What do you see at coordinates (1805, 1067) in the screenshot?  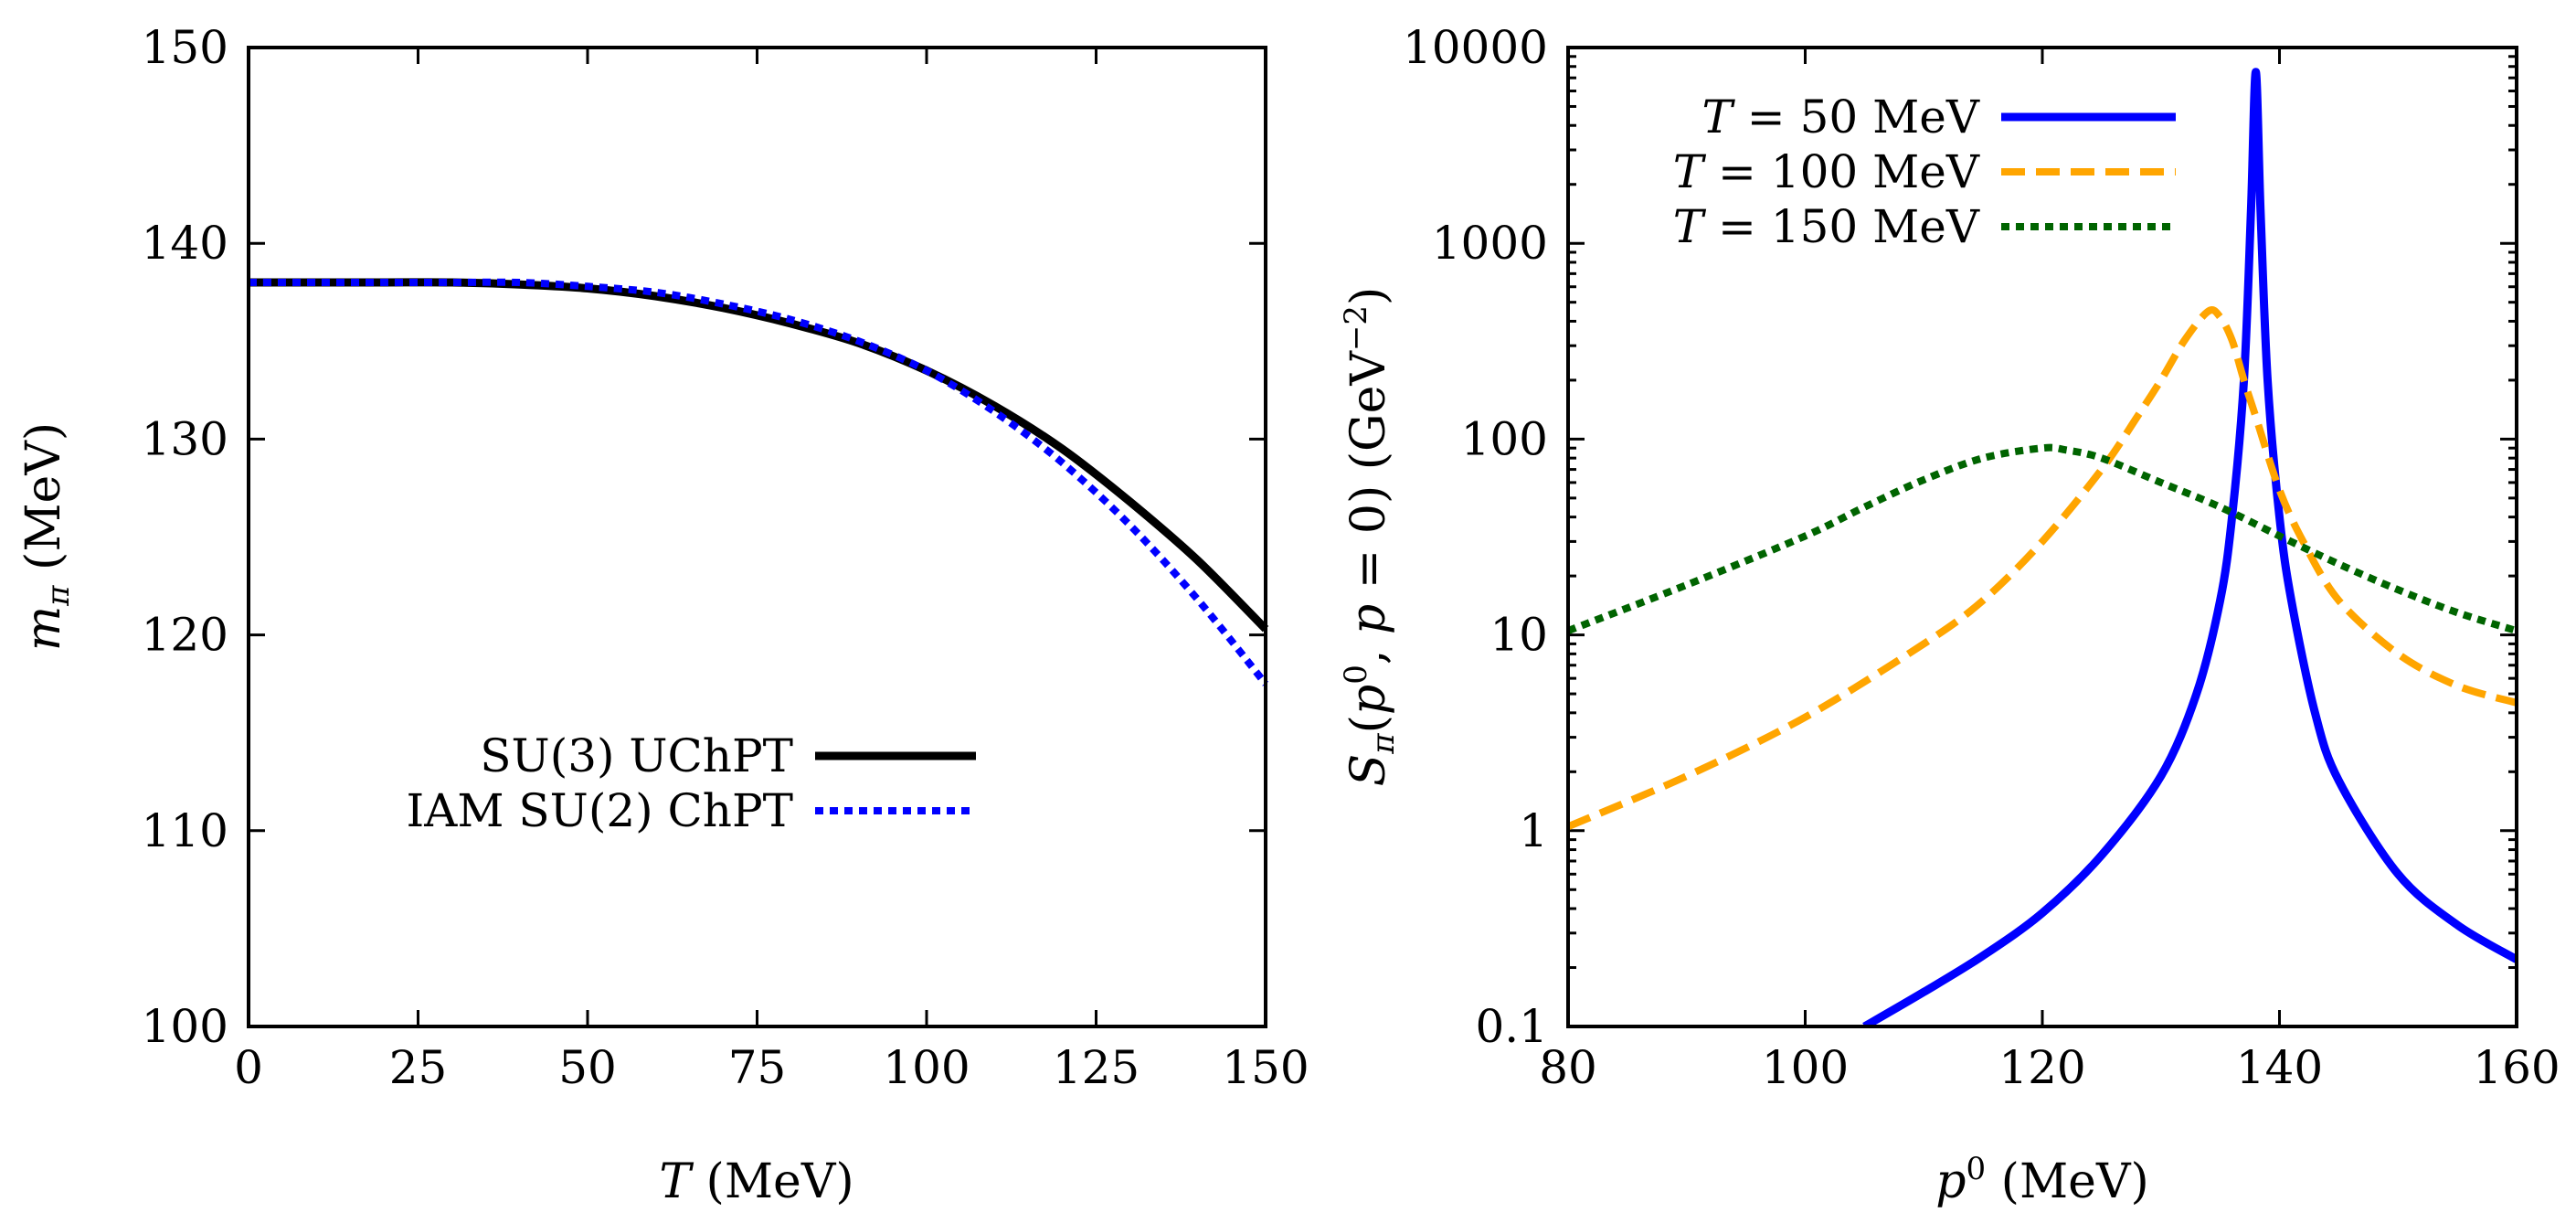 I see `right-x-tick-label: 100` at bounding box center [1805, 1067].